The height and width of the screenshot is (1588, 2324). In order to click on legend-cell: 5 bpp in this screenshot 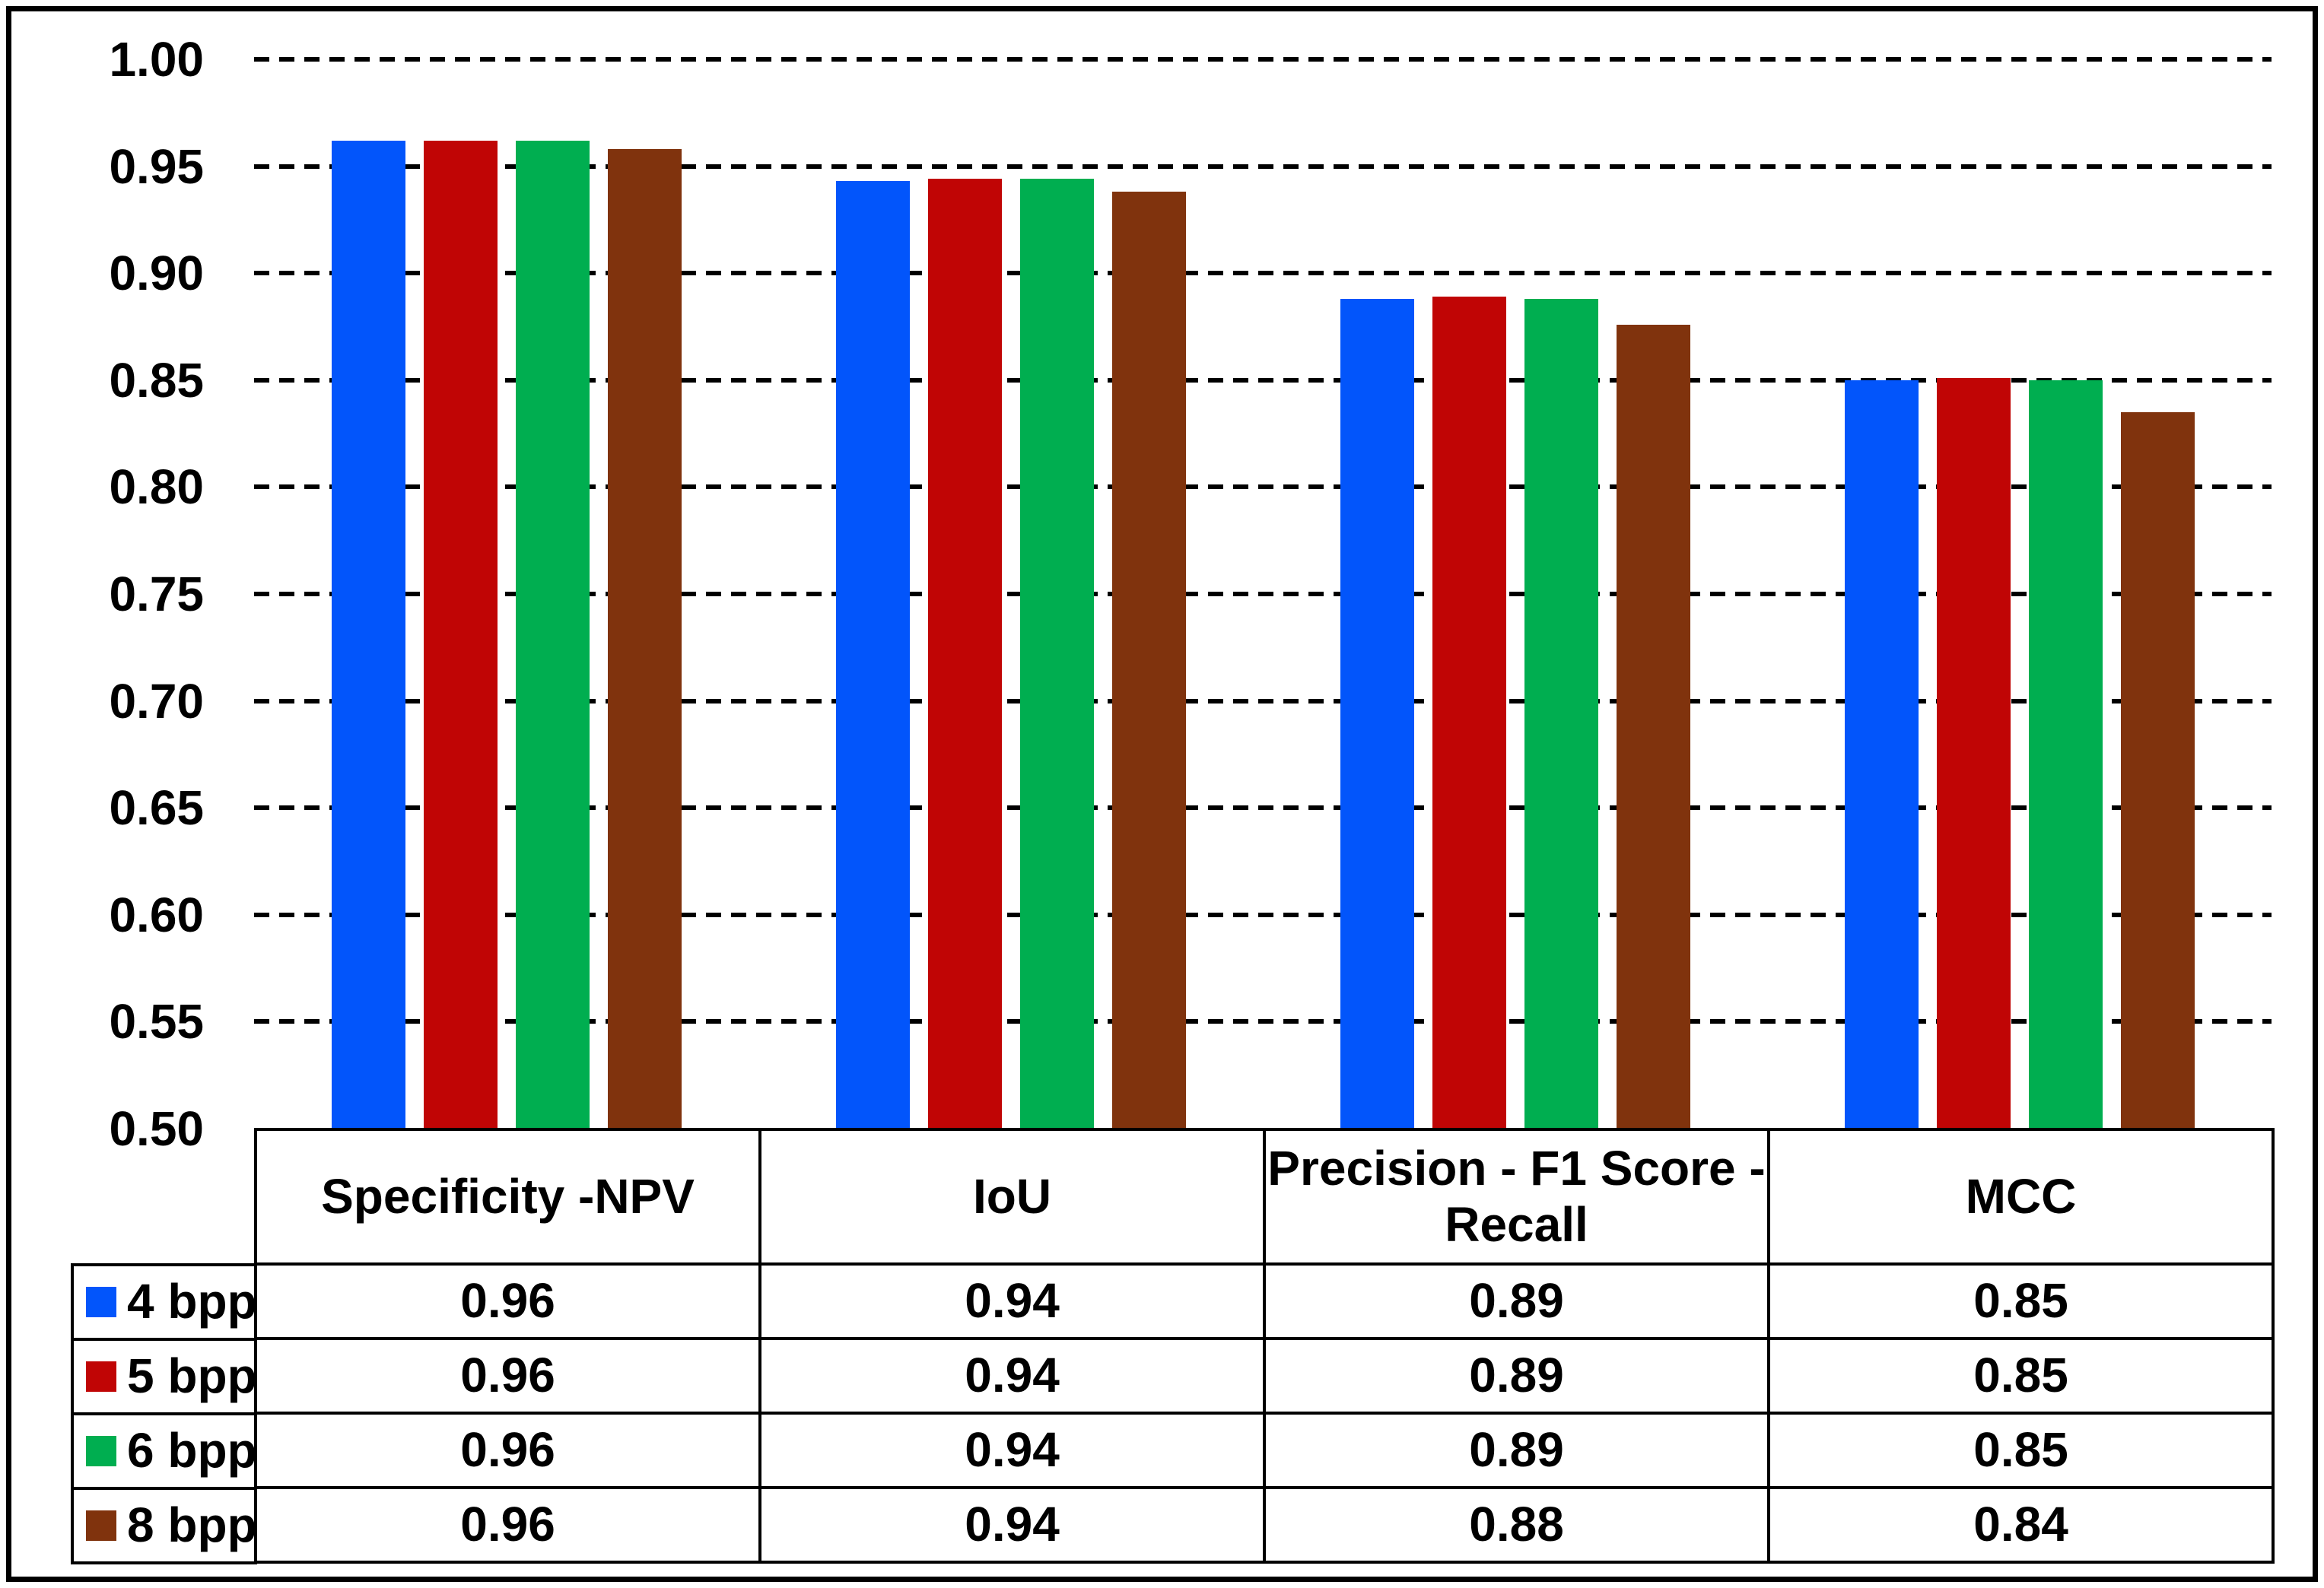, I will do `click(165, 1376)`.